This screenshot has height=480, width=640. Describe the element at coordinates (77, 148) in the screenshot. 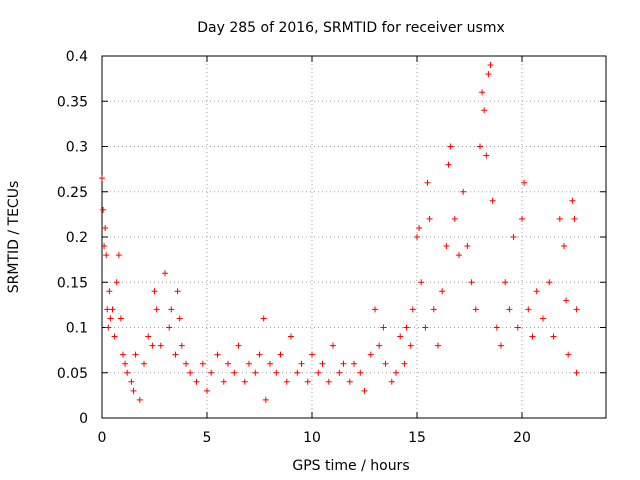

I see `y-tick-label: 0.3` at that location.